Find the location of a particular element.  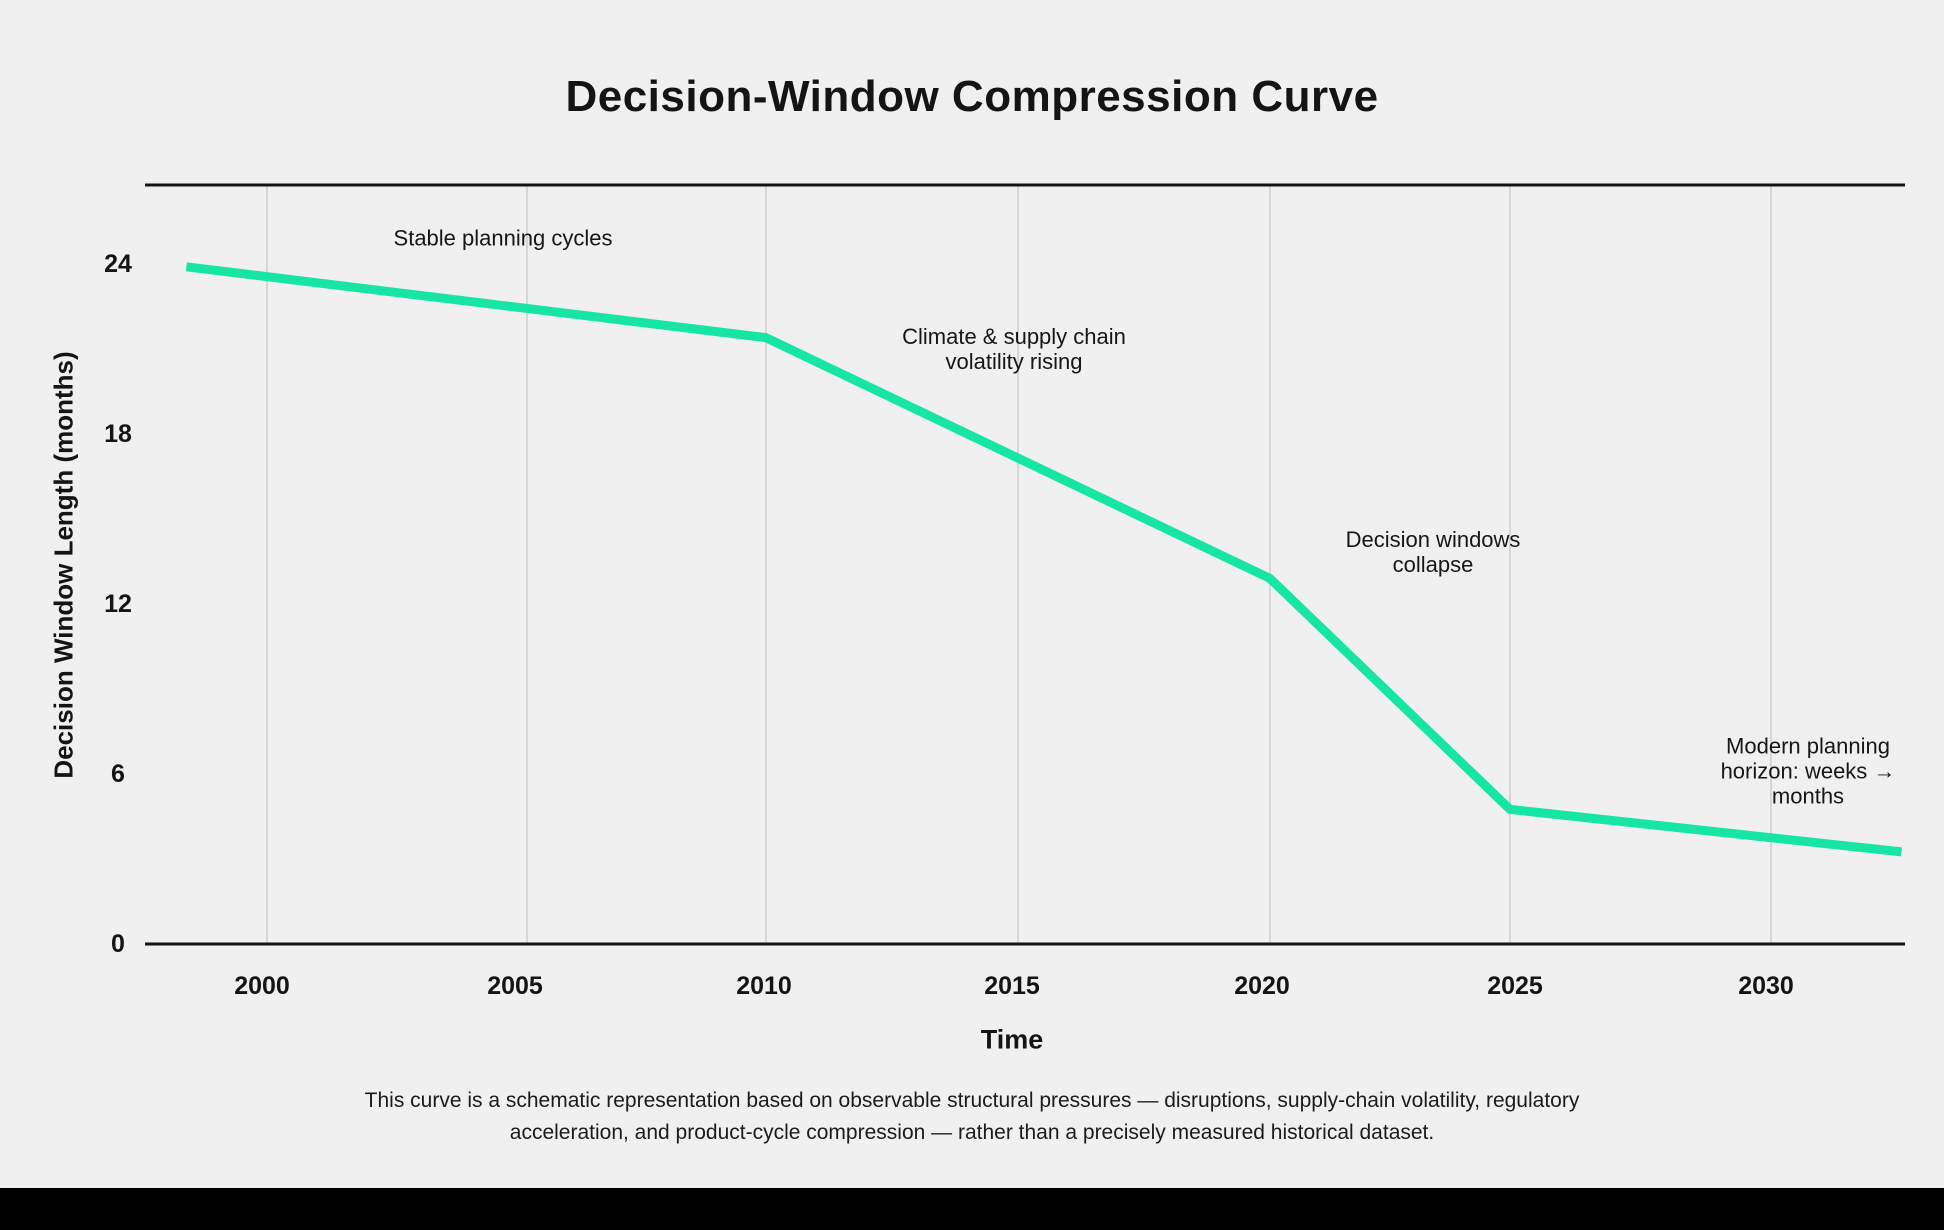

x-tick-2010: 2010 is located at coordinates (764, 986).